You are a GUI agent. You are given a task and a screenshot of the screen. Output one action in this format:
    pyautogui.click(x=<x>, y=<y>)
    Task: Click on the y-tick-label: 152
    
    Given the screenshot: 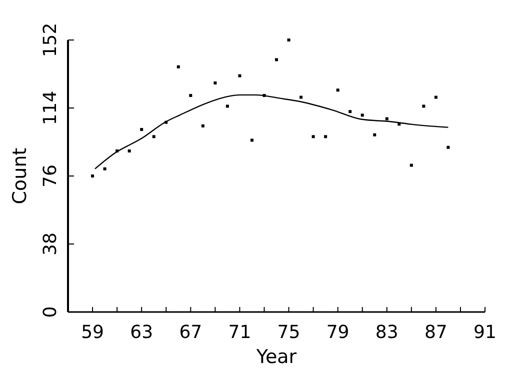 What is the action you would take?
    pyautogui.click(x=50, y=40)
    